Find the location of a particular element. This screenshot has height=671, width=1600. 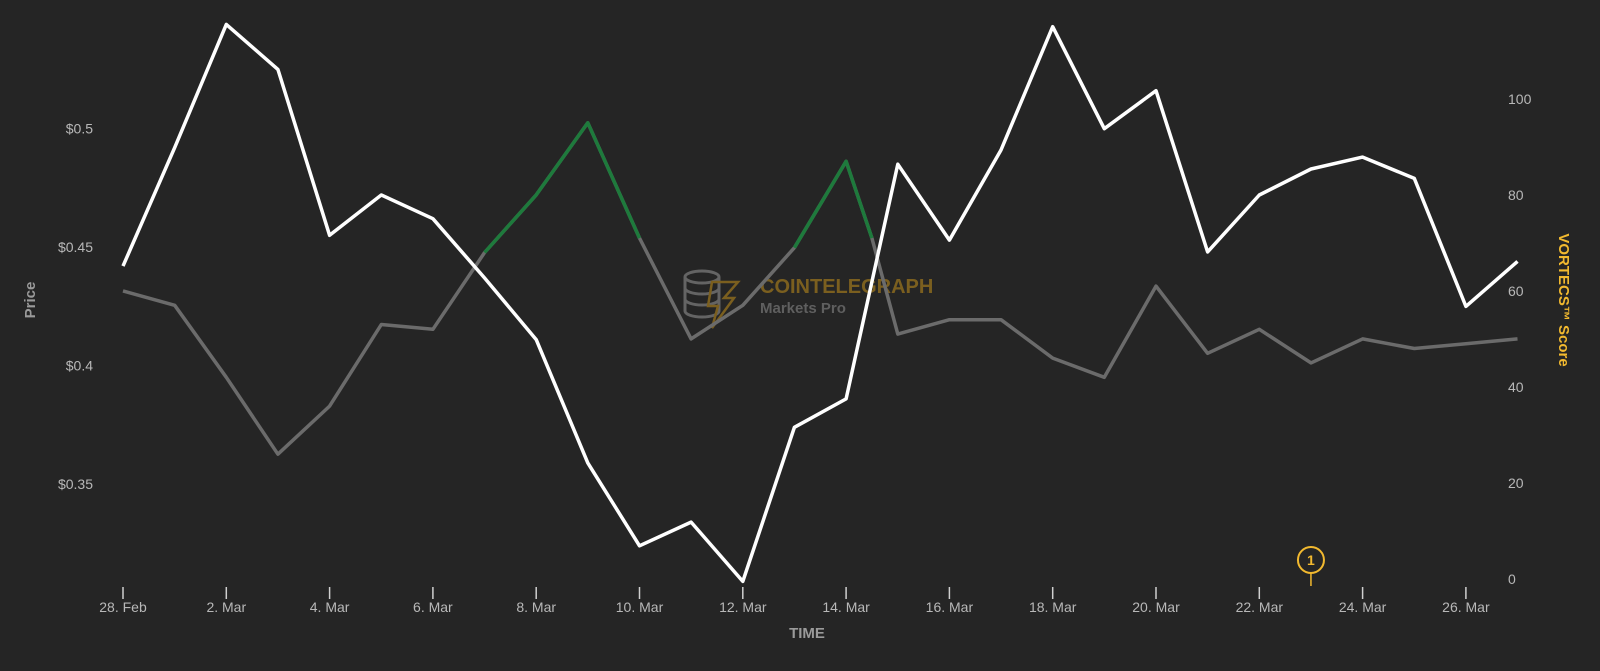

watermark-sub: Markets Pro is located at coordinates (803, 308).